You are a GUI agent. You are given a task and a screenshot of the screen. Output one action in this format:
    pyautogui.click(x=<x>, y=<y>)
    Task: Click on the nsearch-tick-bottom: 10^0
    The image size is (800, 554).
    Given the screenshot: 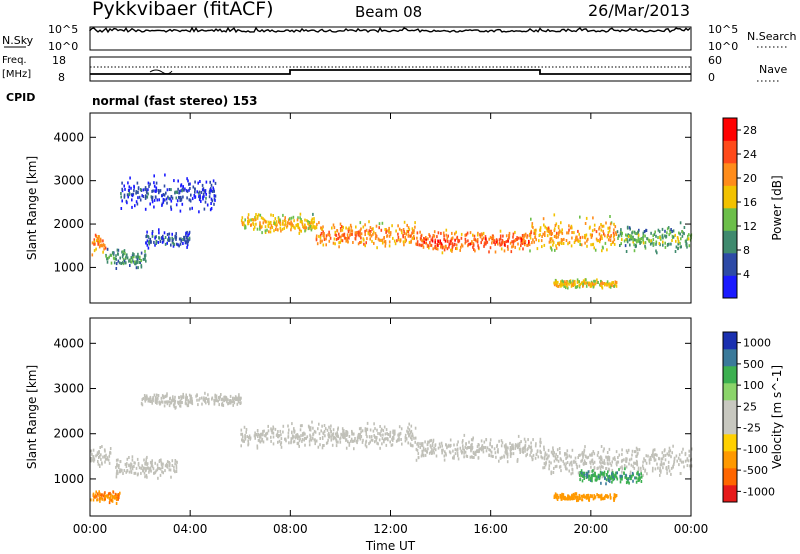 What is the action you would take?
    pyautogui.click(x=723, y=46)
    